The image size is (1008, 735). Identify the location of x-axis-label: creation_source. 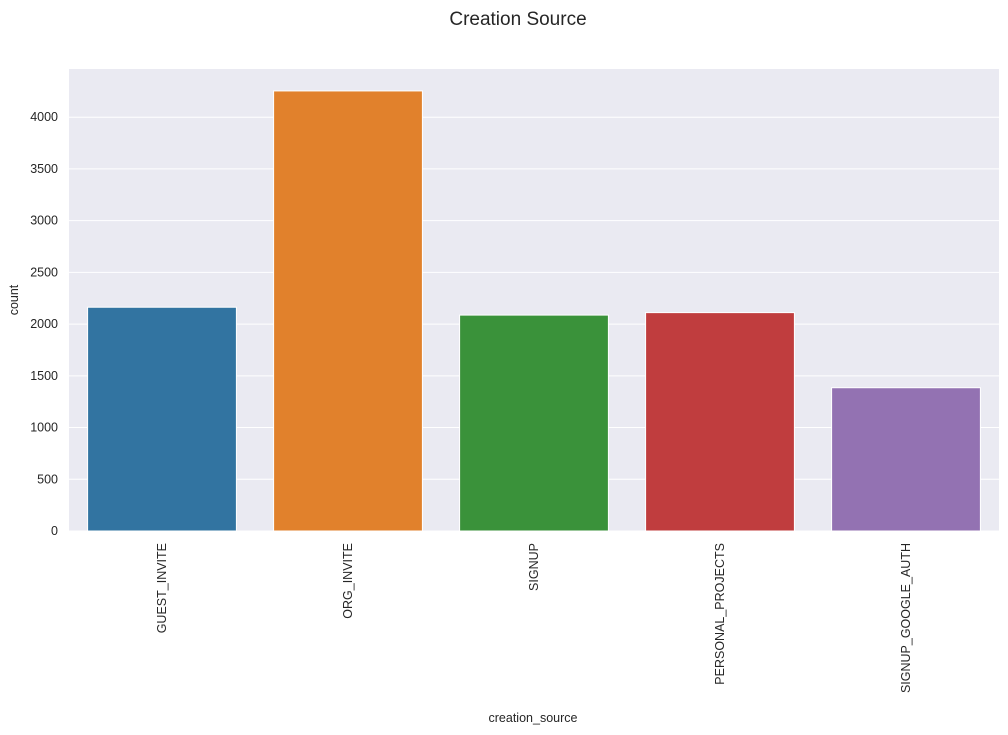
(533, 718).